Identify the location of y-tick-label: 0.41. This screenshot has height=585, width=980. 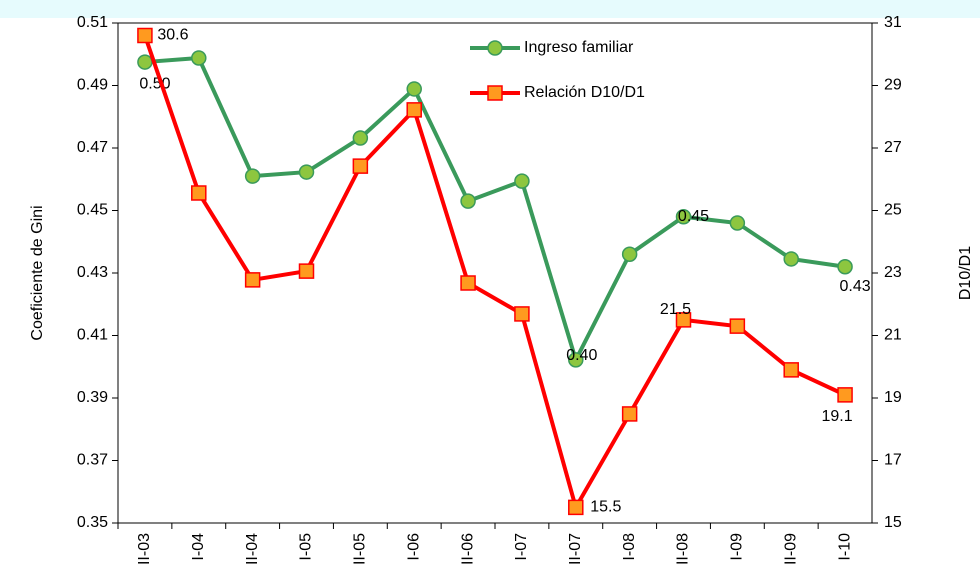
(92, 335).